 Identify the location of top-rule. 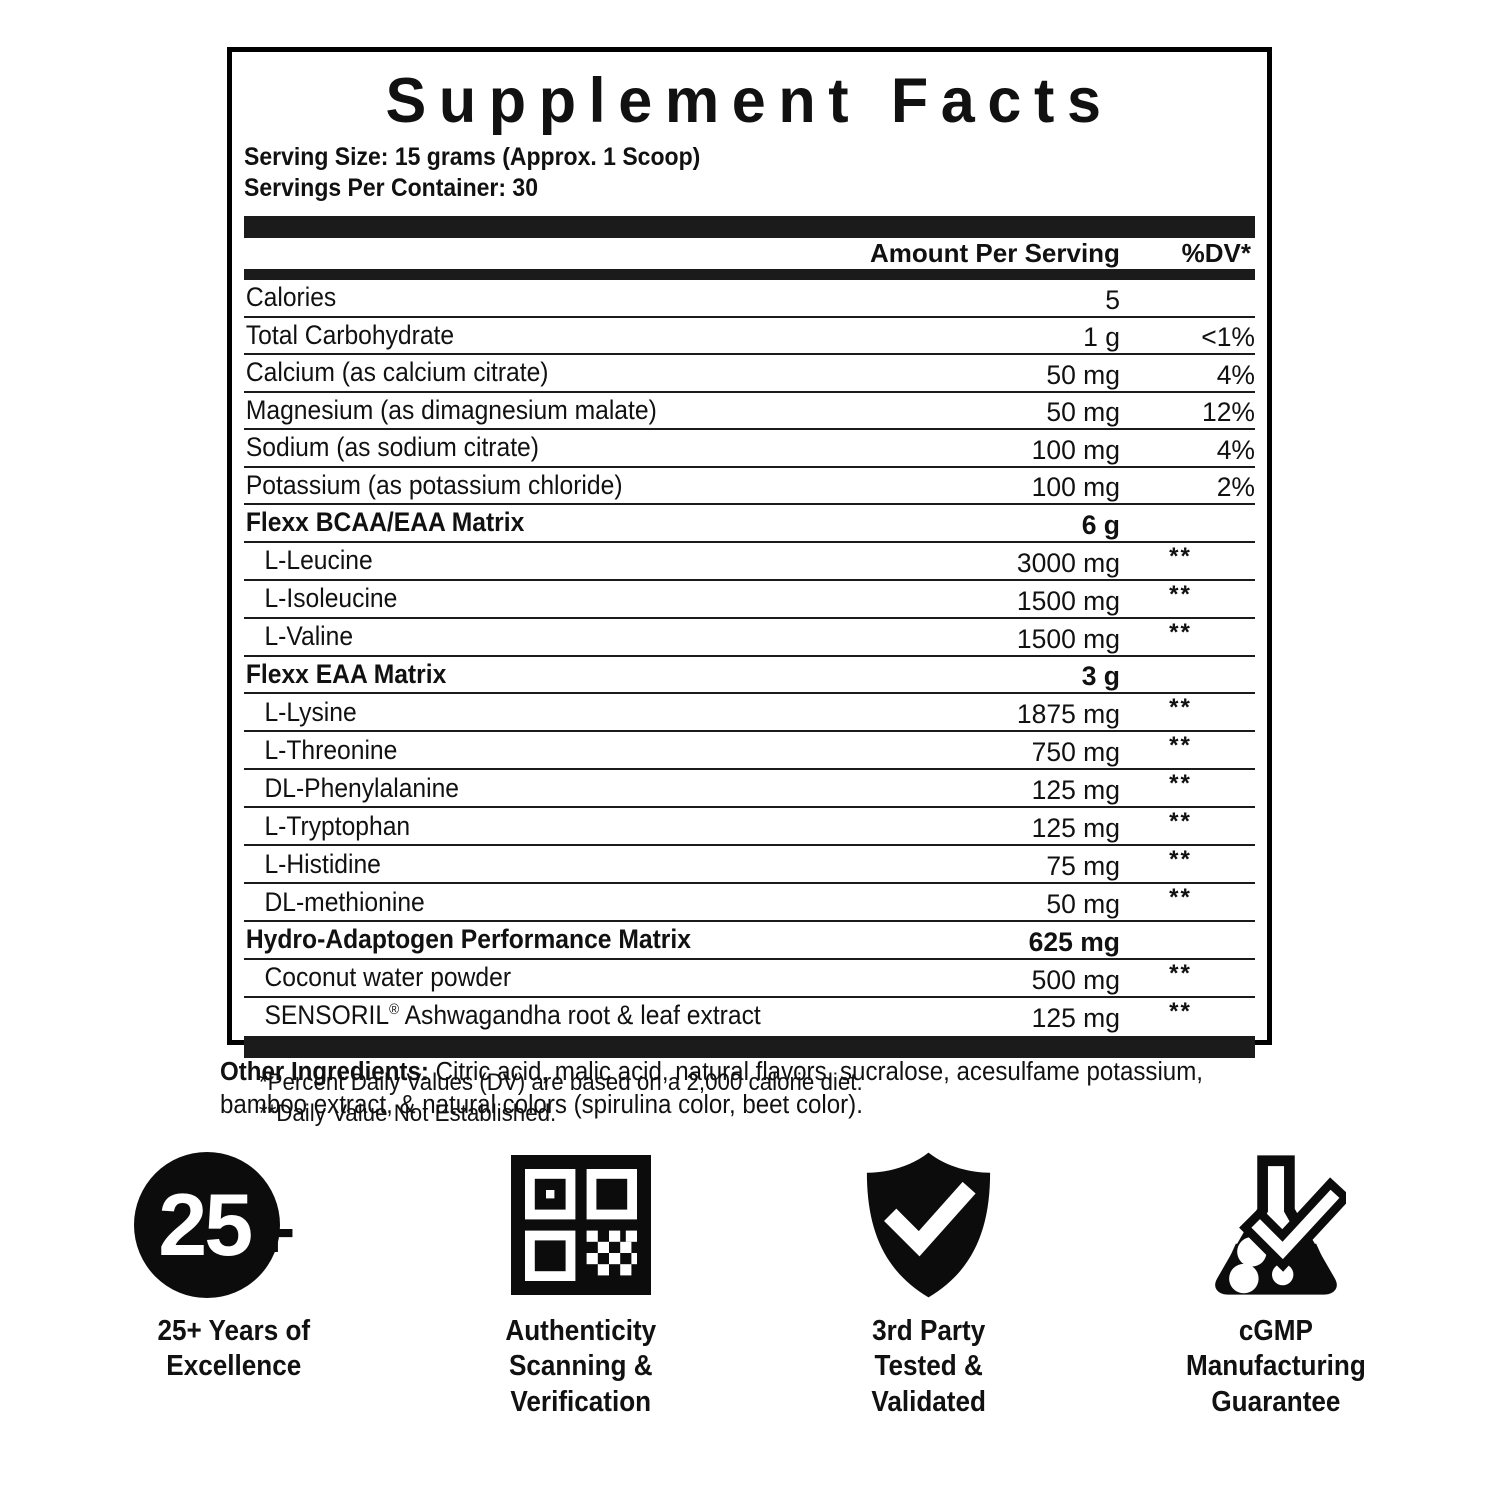
(749, 227).